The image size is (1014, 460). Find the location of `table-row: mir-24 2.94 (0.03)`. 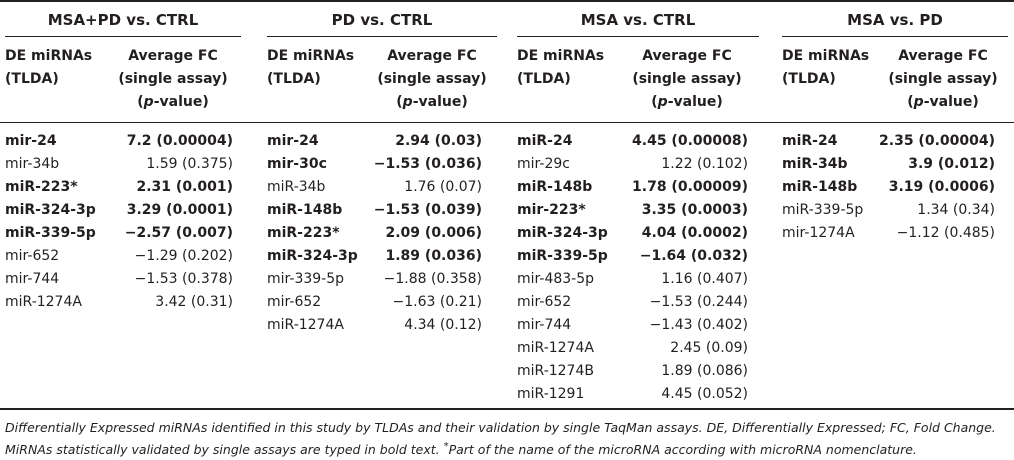

table-row: mir-24 2.94 (0.03) is located at coordinates (382, 141).